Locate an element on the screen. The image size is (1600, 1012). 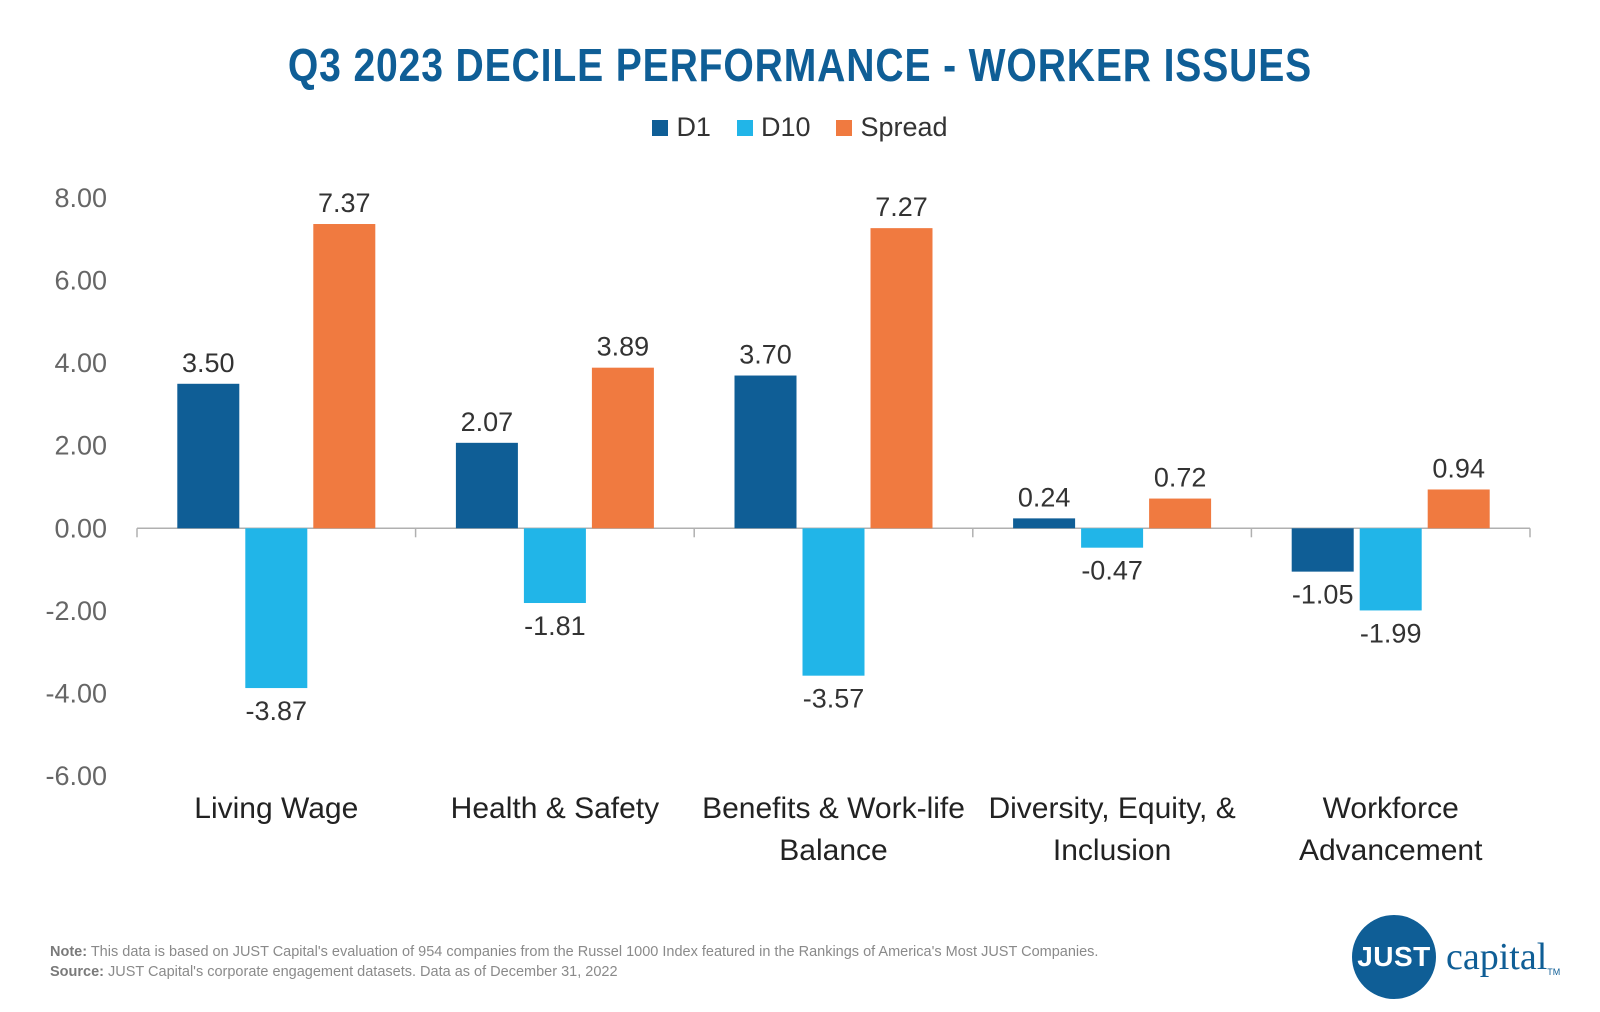
x-category-label: Benefits & Work-life is located at coordinates (833, 808).